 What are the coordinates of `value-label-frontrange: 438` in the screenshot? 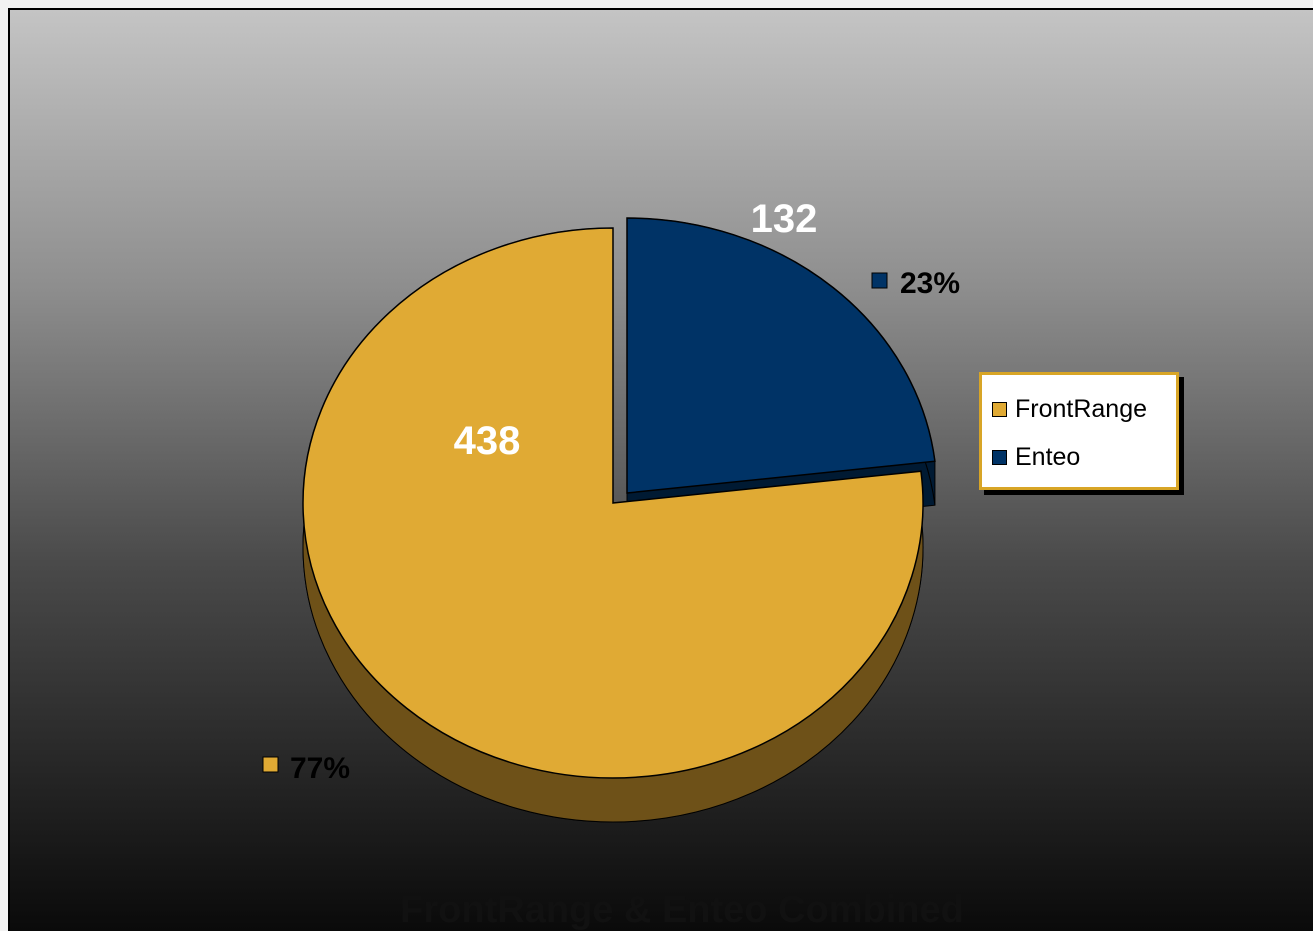 It's located at (487, 441).